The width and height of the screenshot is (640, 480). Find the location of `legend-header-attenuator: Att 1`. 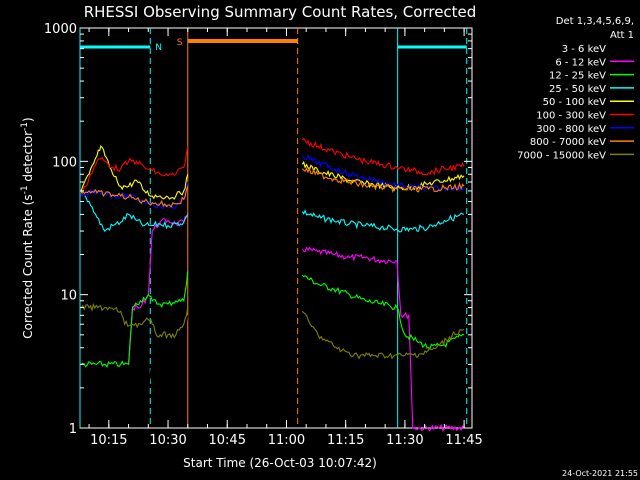

legend-header-attenuator: Att 1 is located at coordinates (622, 35).